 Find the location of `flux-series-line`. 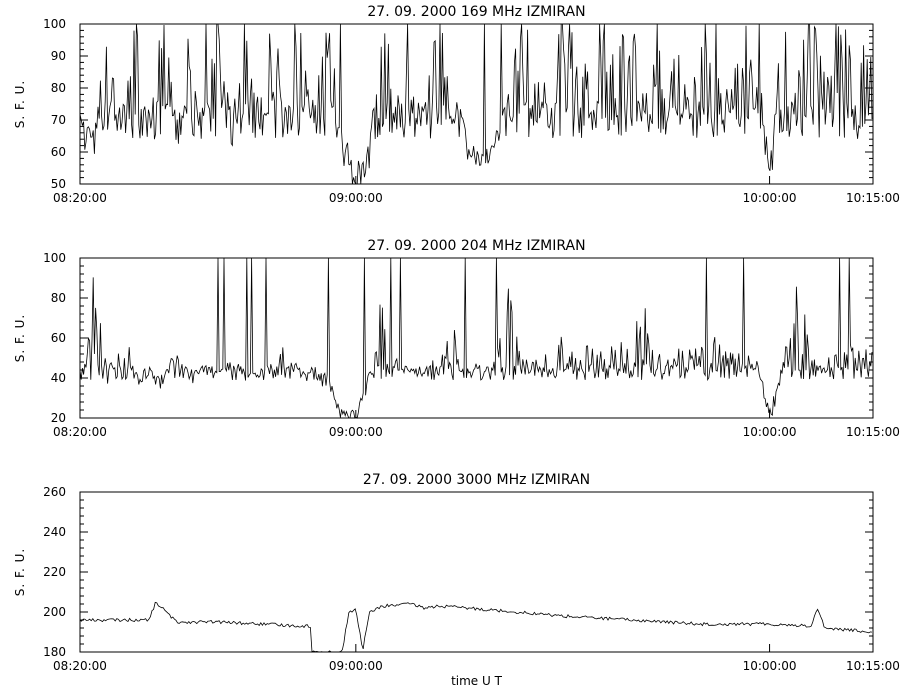

flux-series-line is located at coordinates (476, 627).